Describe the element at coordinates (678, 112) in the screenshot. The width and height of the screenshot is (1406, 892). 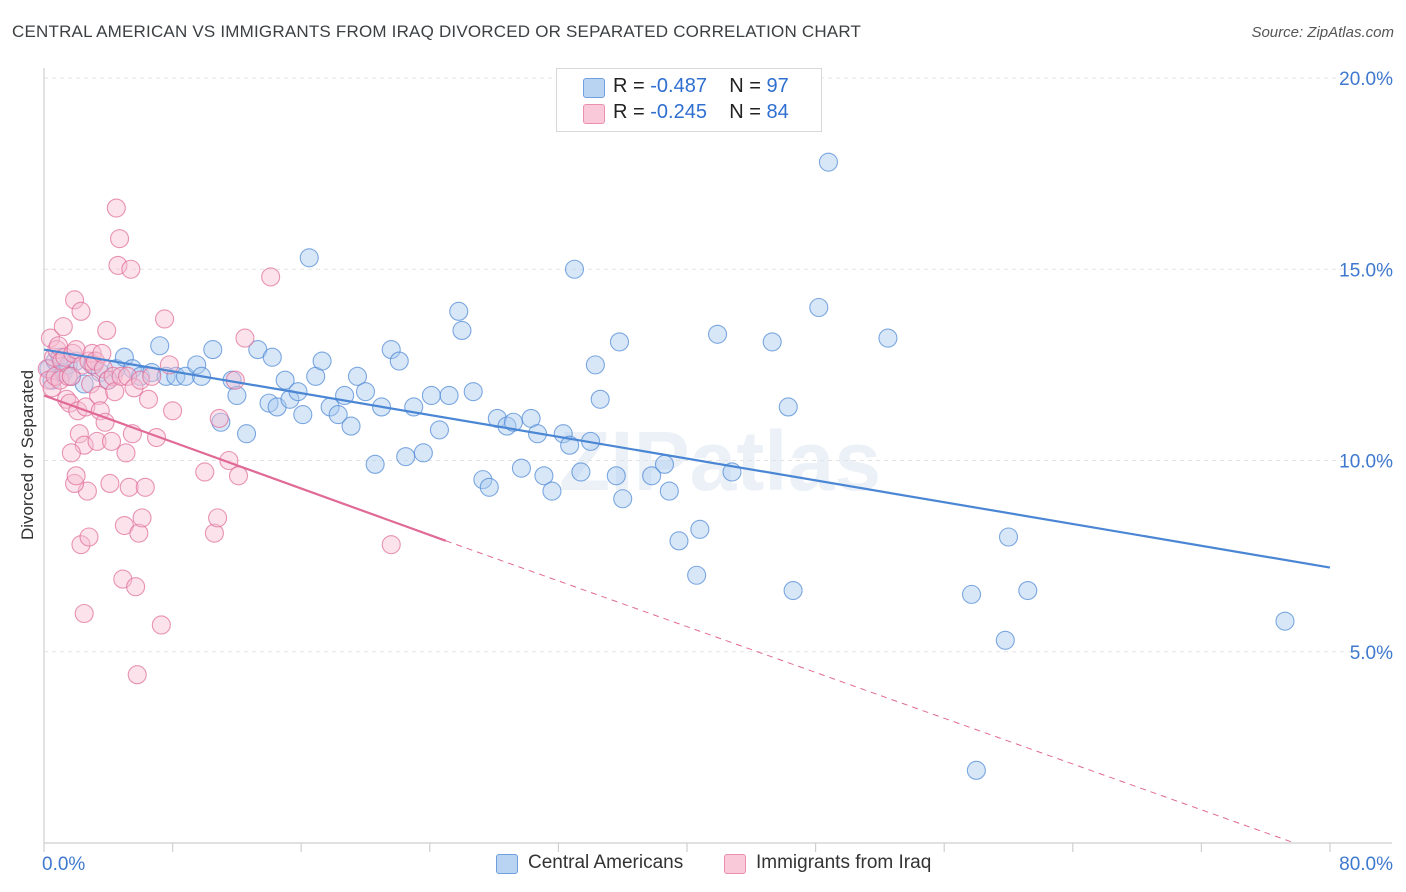
I see `legend-r-value: -0.245` at that location.